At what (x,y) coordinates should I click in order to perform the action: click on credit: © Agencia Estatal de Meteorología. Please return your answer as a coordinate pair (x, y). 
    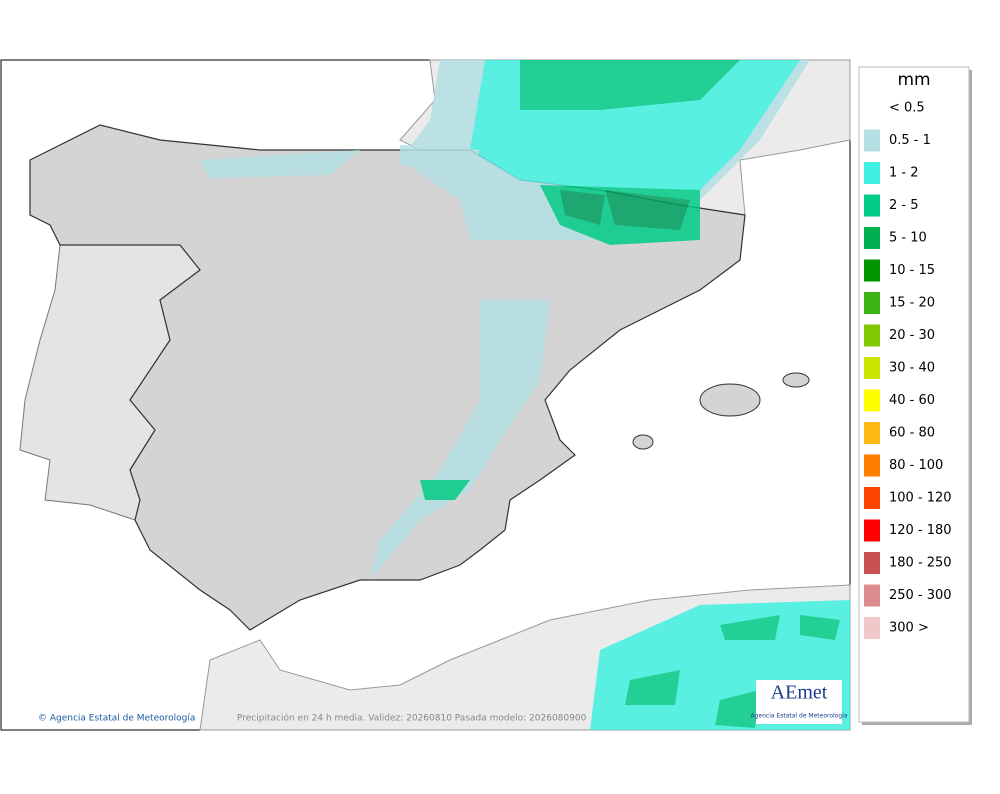
    Looking at the image, I should click on (116, 719).